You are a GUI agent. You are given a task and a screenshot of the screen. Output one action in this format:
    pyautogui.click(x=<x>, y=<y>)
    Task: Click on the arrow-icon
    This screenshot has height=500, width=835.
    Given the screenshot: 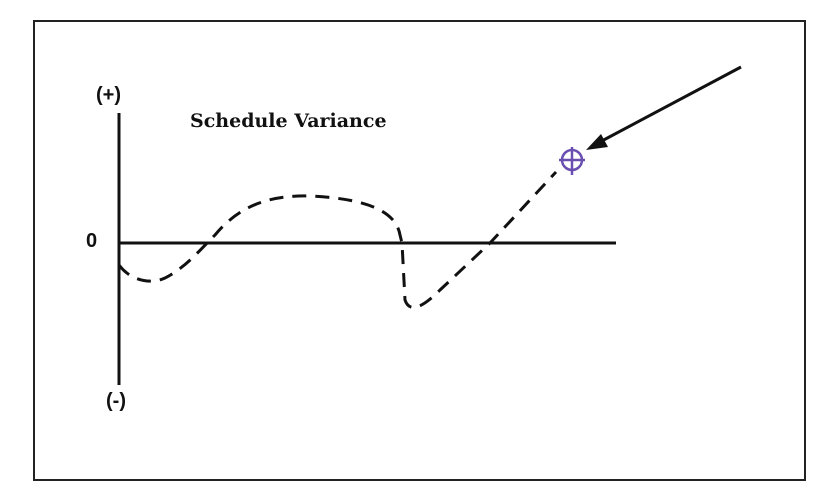 What is the action you would take?
    pyautogui.click(x=664, y=107)
    